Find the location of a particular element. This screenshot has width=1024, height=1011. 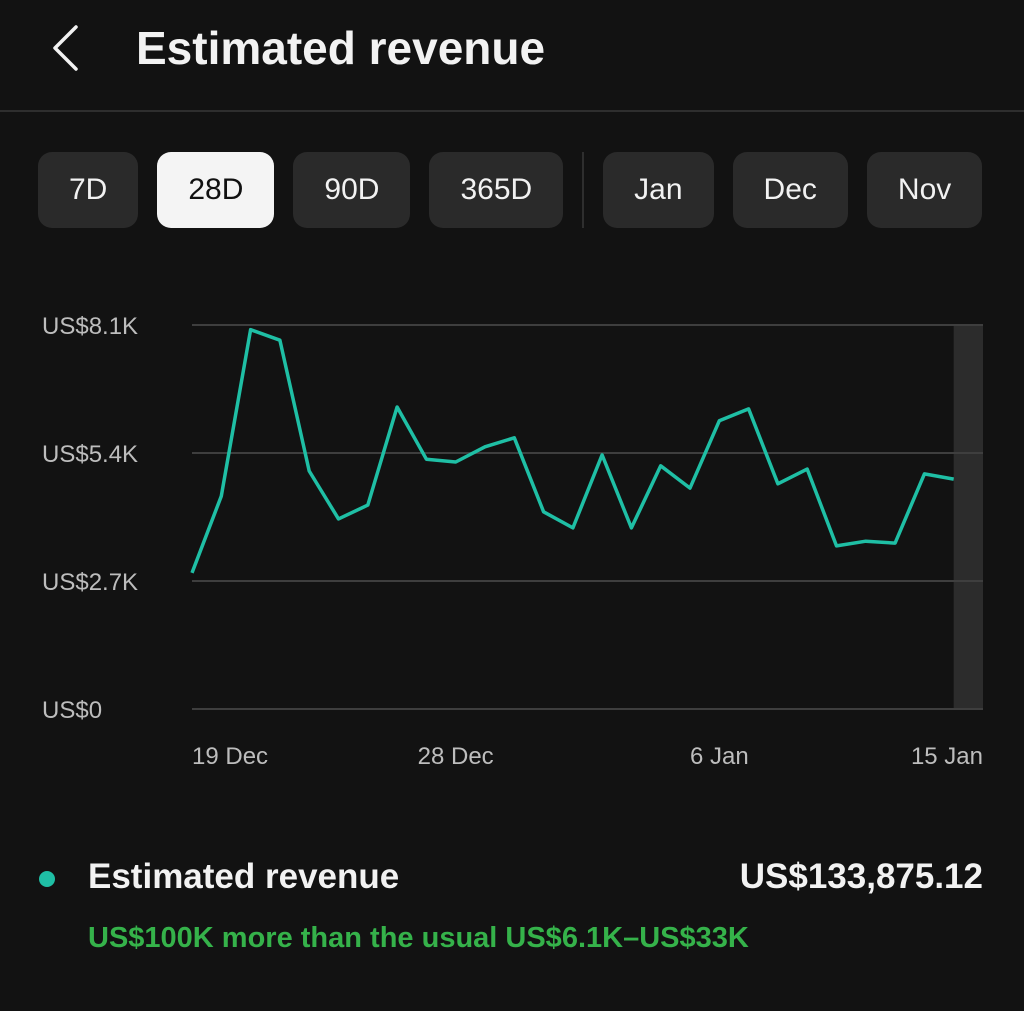

y-tick-label: US$5.4K is located at coordinates (90, 454).